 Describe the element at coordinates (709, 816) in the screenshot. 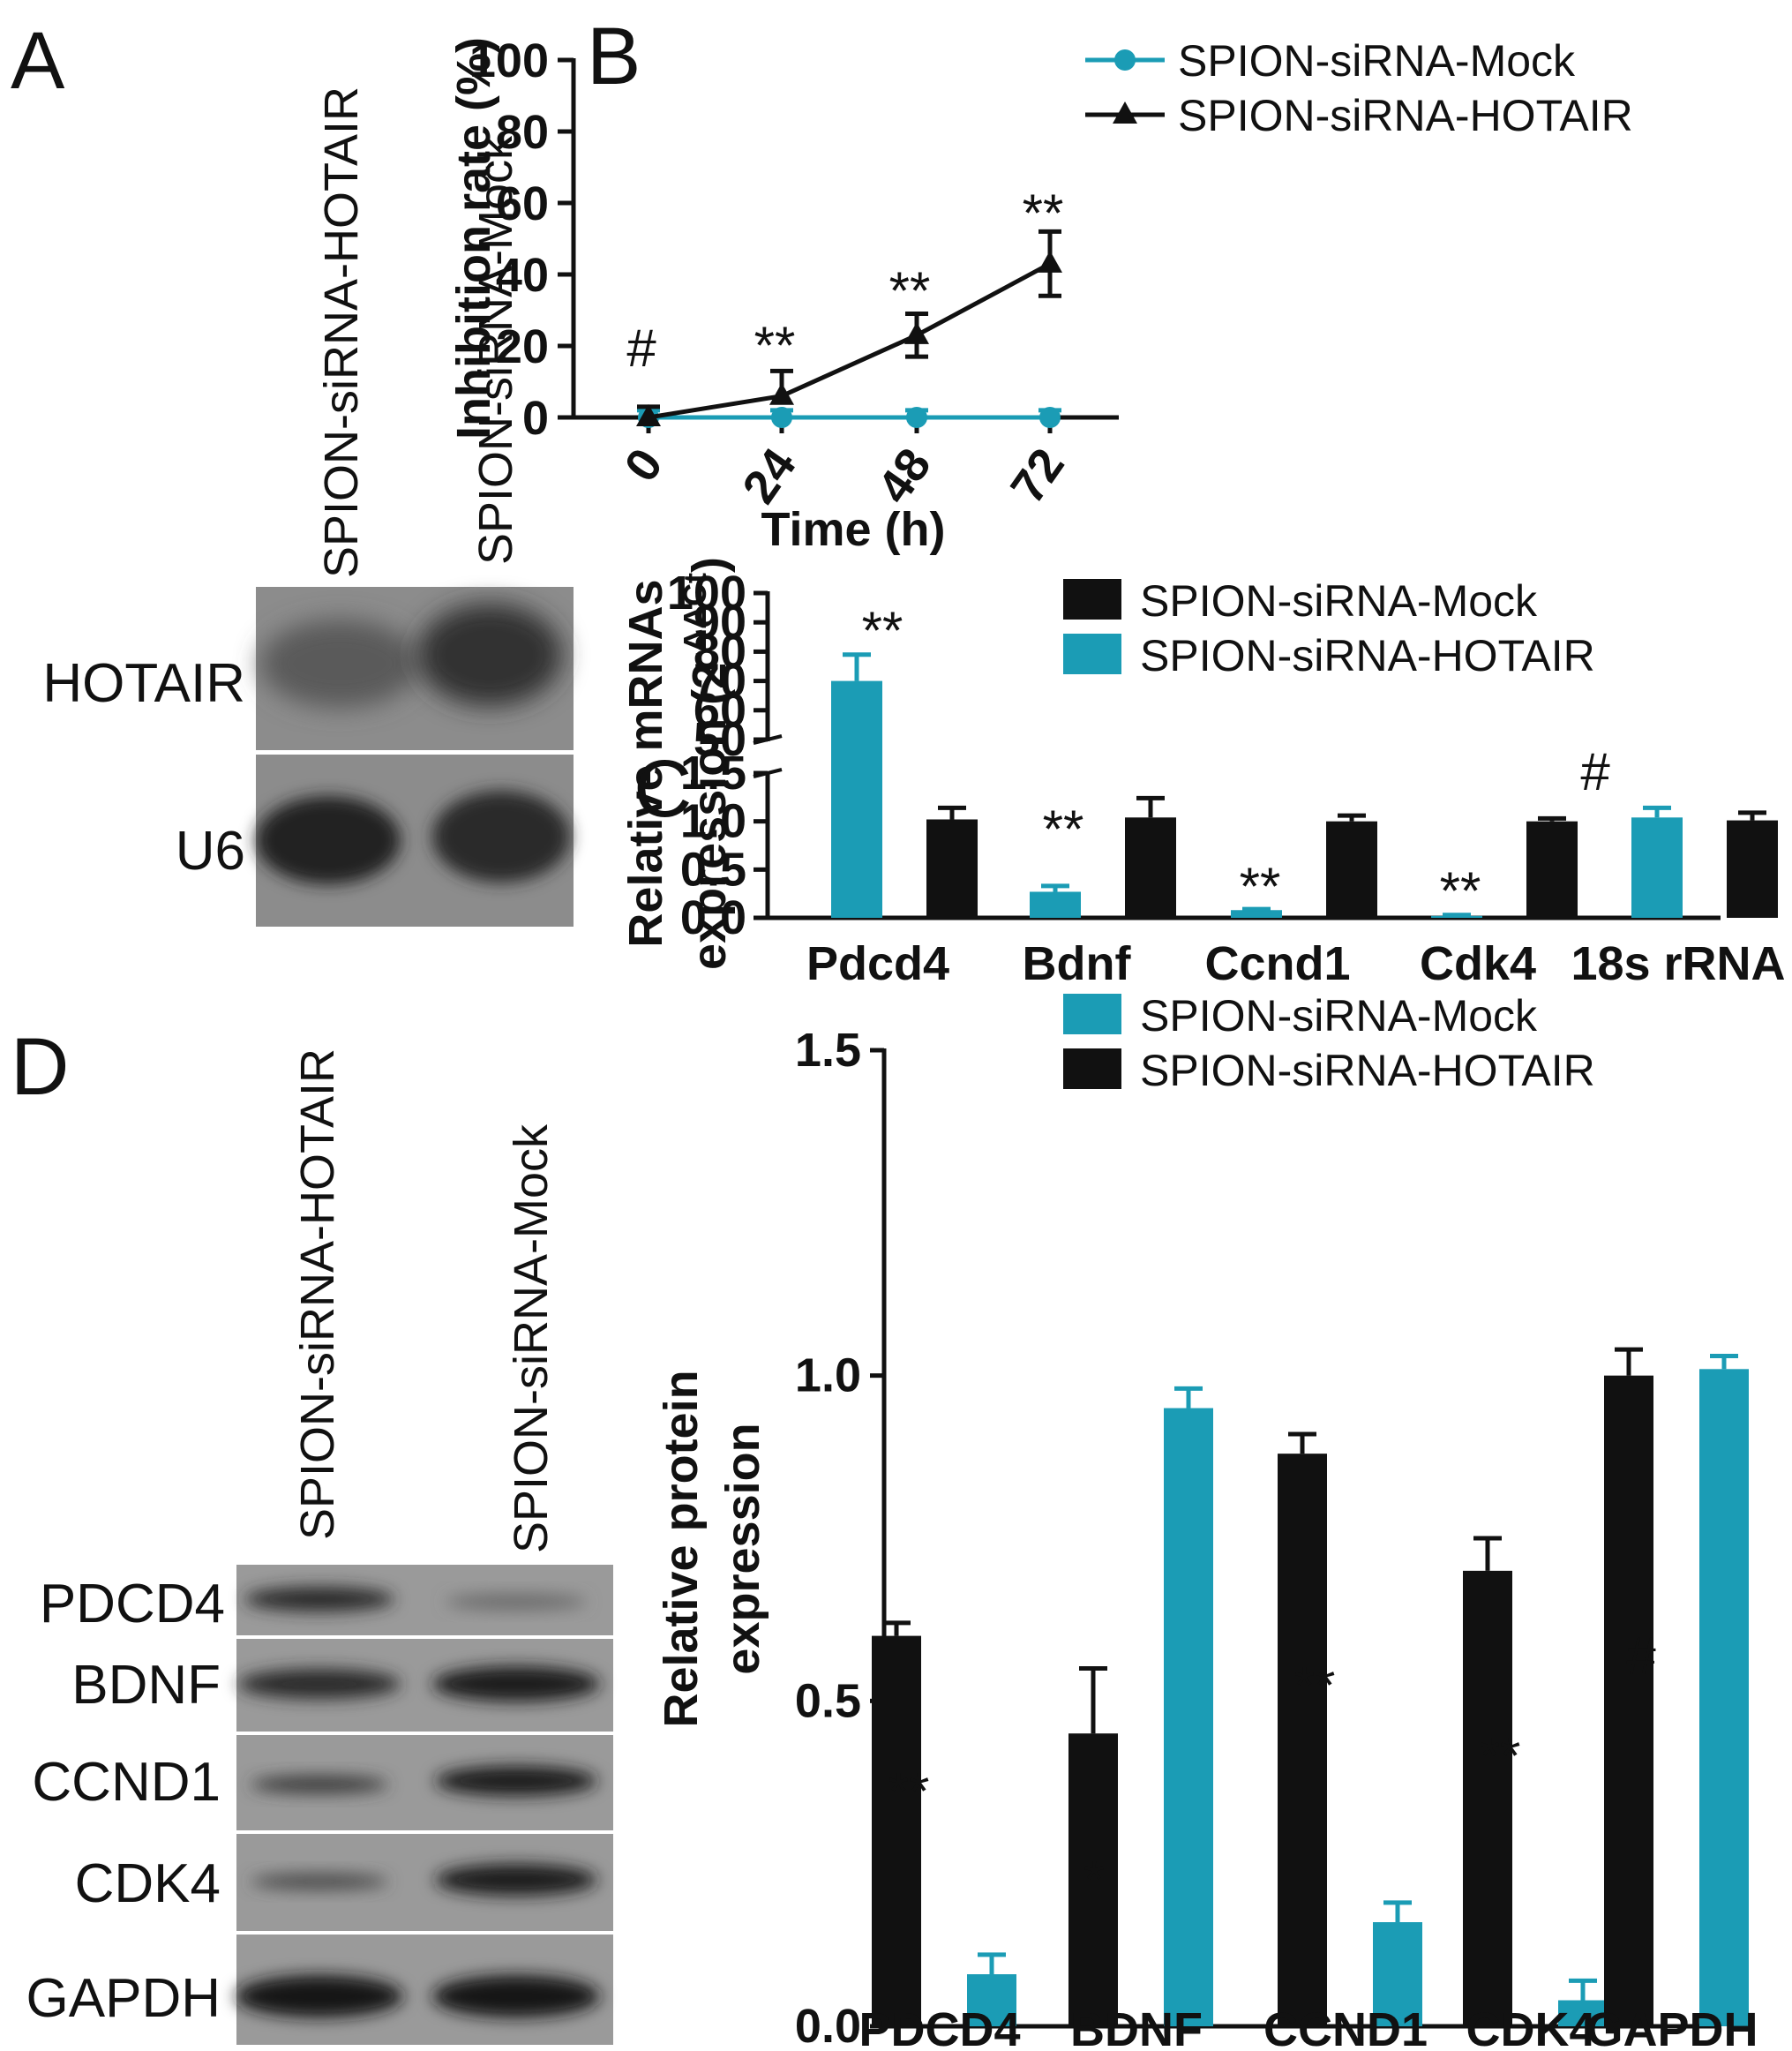

I see `chart-c-y-axis-title-text: expression (2` at that location.